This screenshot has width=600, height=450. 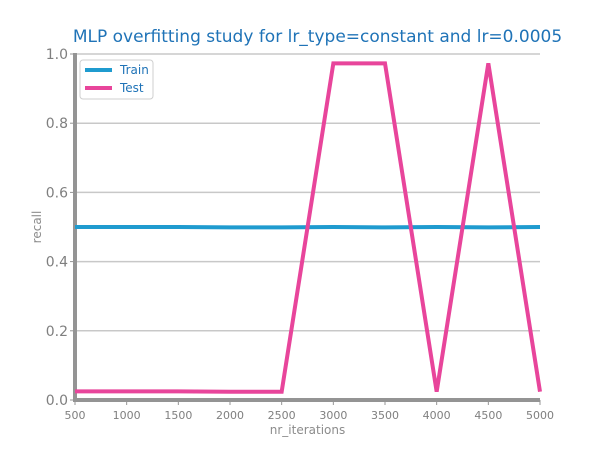 What do you see at coordinates (60, 228) in the screenshot?
I see `y-axis-ticks: 0.0 0.2 0.4 0.6 0.8 1.0` at bounding box center [60, 228].